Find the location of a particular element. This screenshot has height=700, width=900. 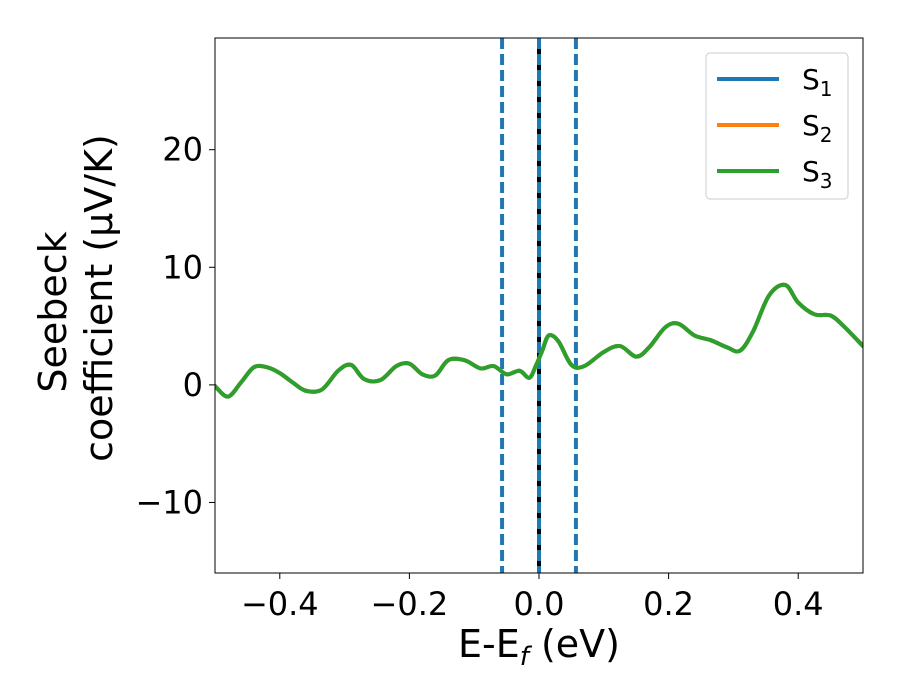

series-line-S3 is located at coordinates (539, 340).